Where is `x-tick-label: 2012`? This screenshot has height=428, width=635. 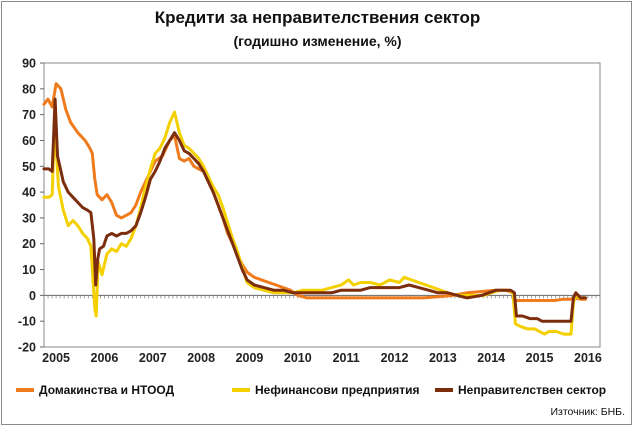
x-tick-label: 2012 is located at coordinates (395, 358).